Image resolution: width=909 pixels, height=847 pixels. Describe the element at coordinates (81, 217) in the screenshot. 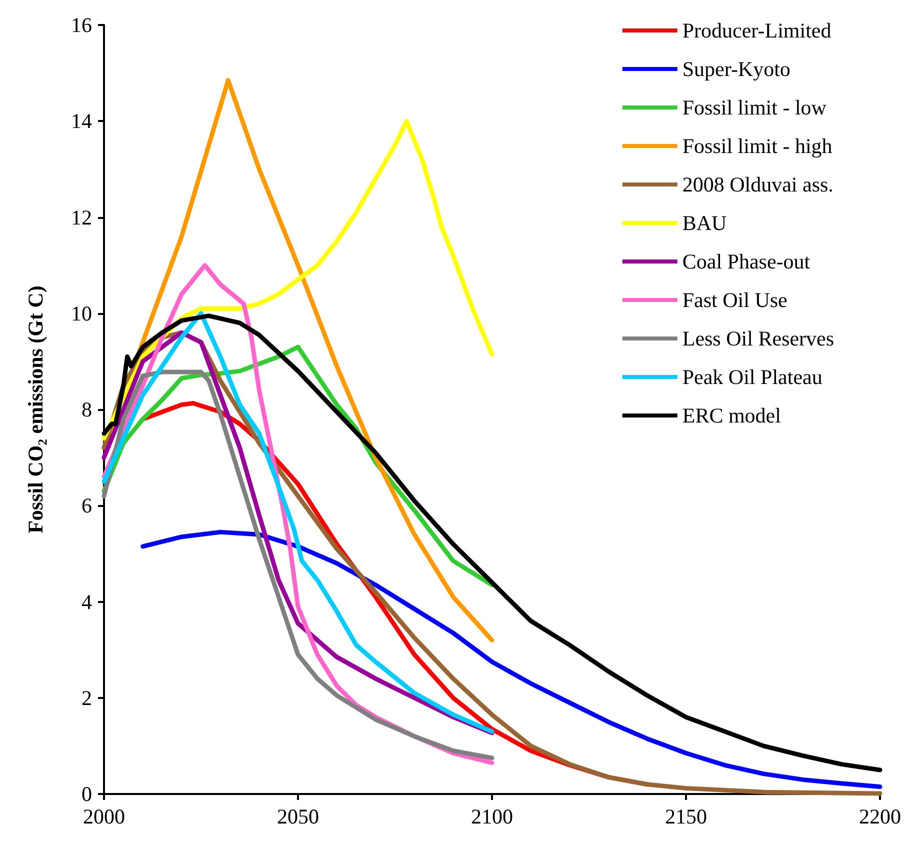

I see `y-tick-label: 12` at that location.